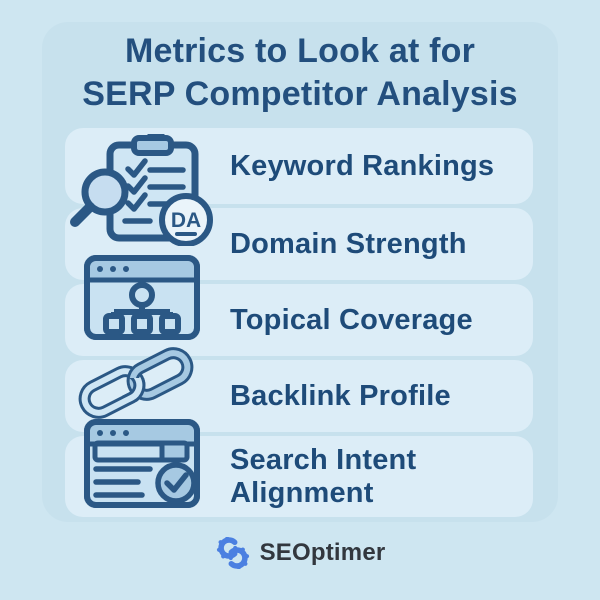 The width and height of the screenshot is (600, 600). I want to click on brand-footer: SEOptimer, so click(300, 553).